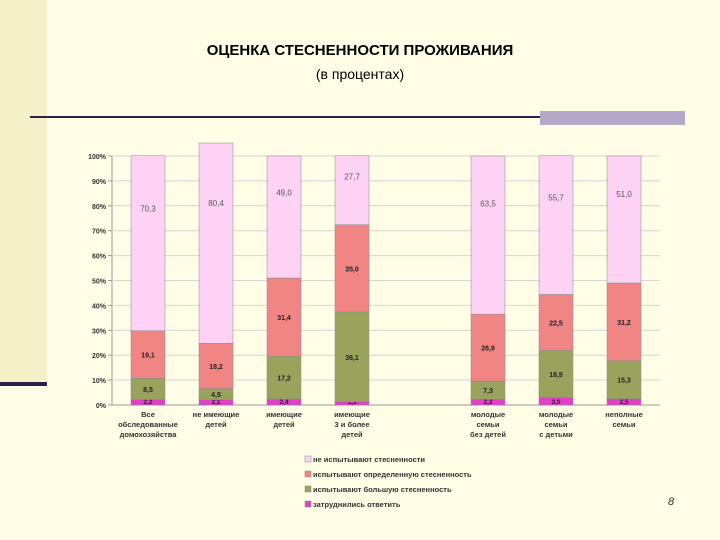  What do you see at coordinates (357, 504) in the screenshot?
I see `legend-label: затруднились ответить` at bounding box center [357, 504].